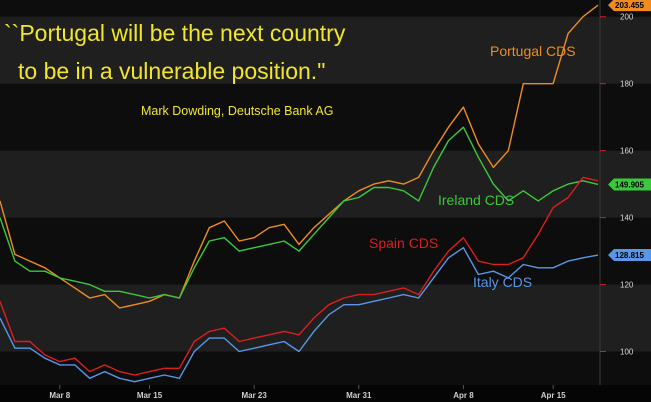 The width and height of the screenshot is (651, 402). I want to click on x-tick-label: Apr 8, so click(463, 395).